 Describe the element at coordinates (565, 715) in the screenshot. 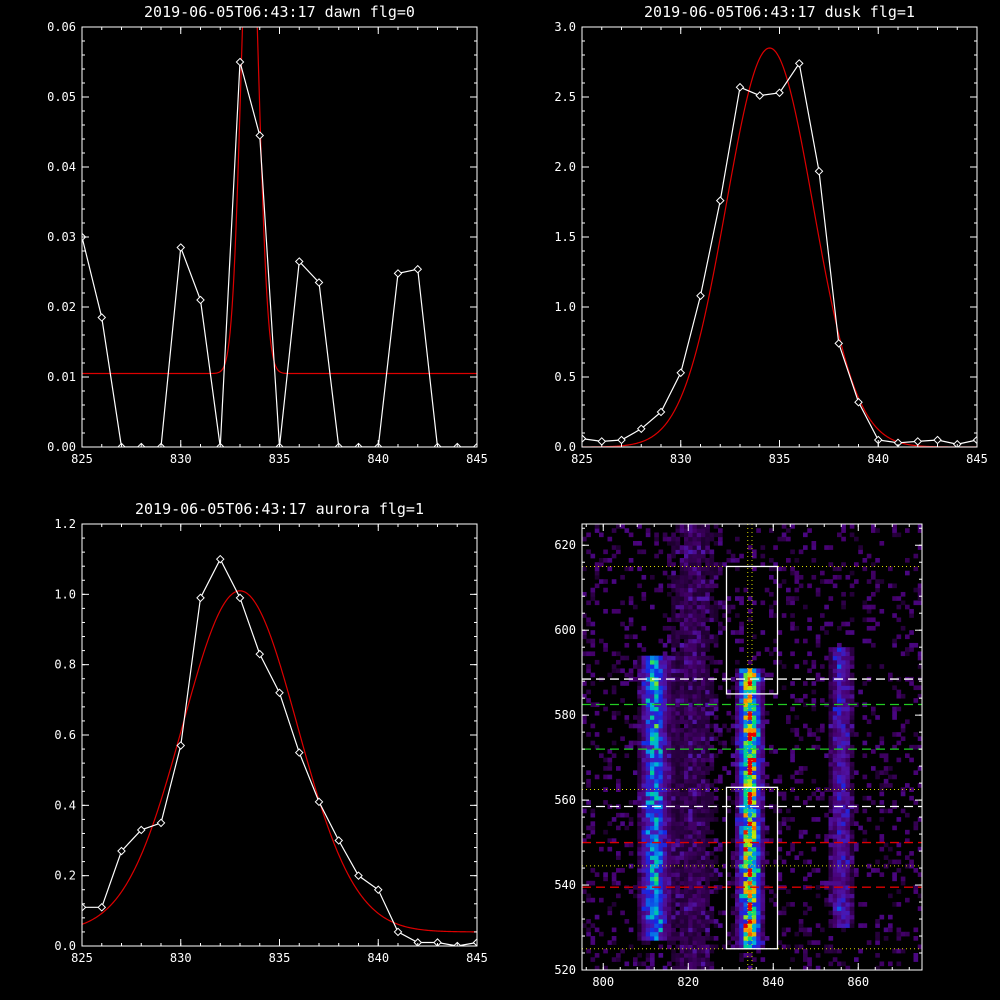

I see `y-tick-label: 580` at that location.